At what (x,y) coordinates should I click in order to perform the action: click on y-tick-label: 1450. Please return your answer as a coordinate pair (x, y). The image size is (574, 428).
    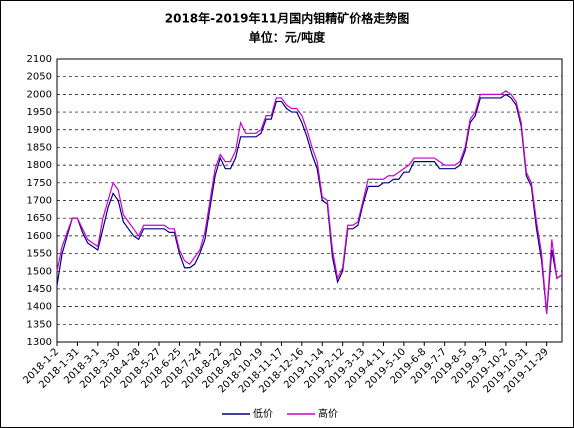
    Looking at the image, I should click on (39, 289).